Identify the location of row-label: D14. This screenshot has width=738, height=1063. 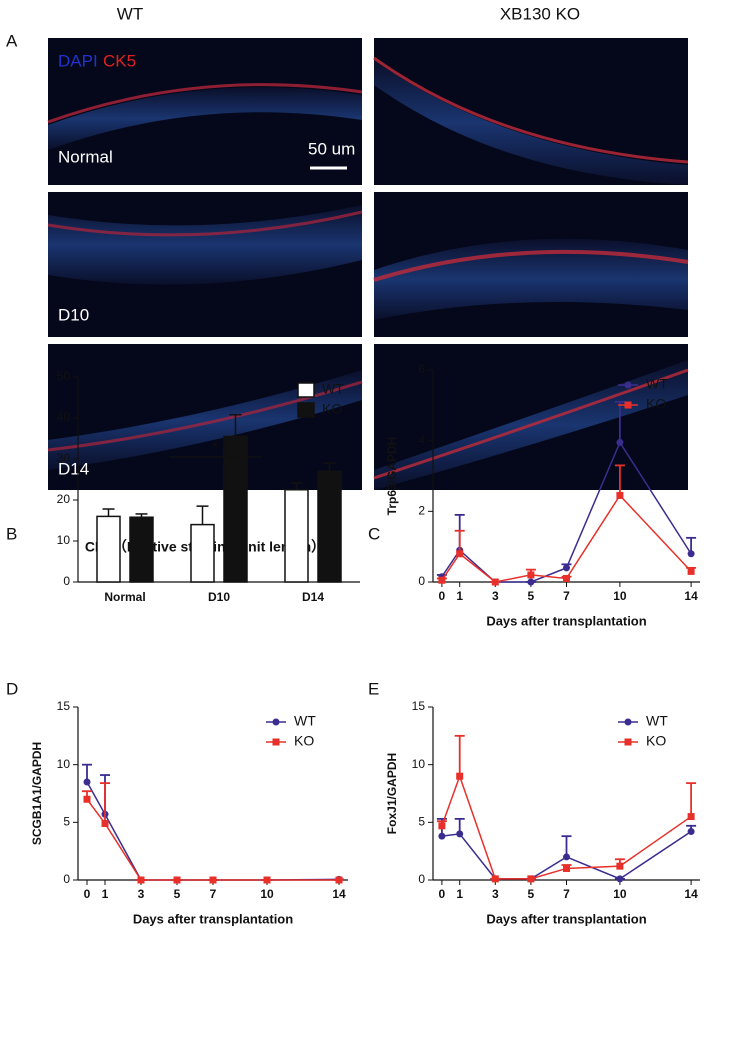
(73, 468).